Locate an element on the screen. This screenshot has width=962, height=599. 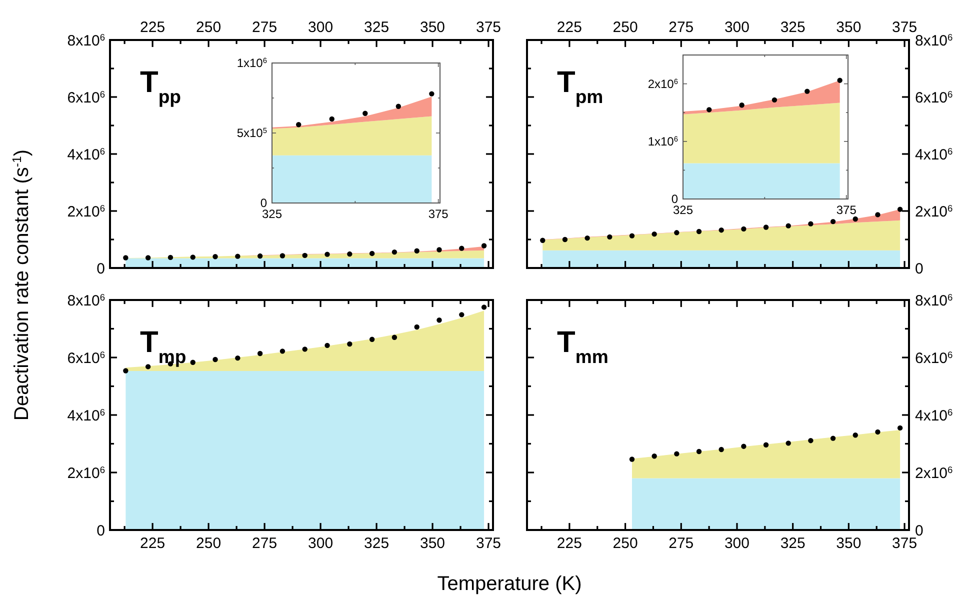
text: T$_{pm}$ is located at coordinates (580, 86).